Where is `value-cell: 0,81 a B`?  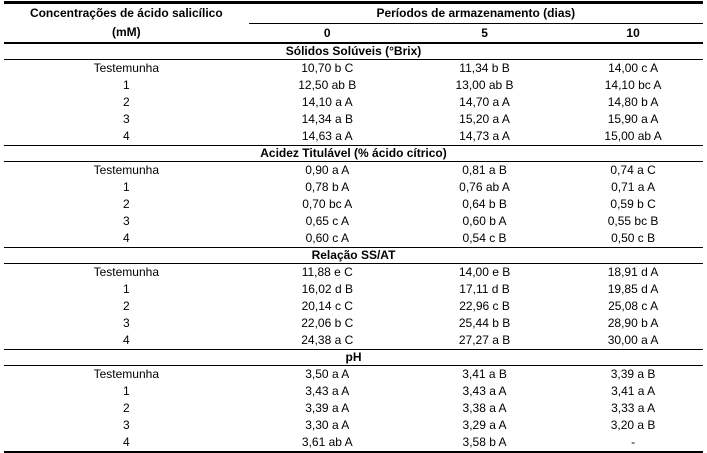 value-cell: 0,81 a B is located at coordinates (484, 170).